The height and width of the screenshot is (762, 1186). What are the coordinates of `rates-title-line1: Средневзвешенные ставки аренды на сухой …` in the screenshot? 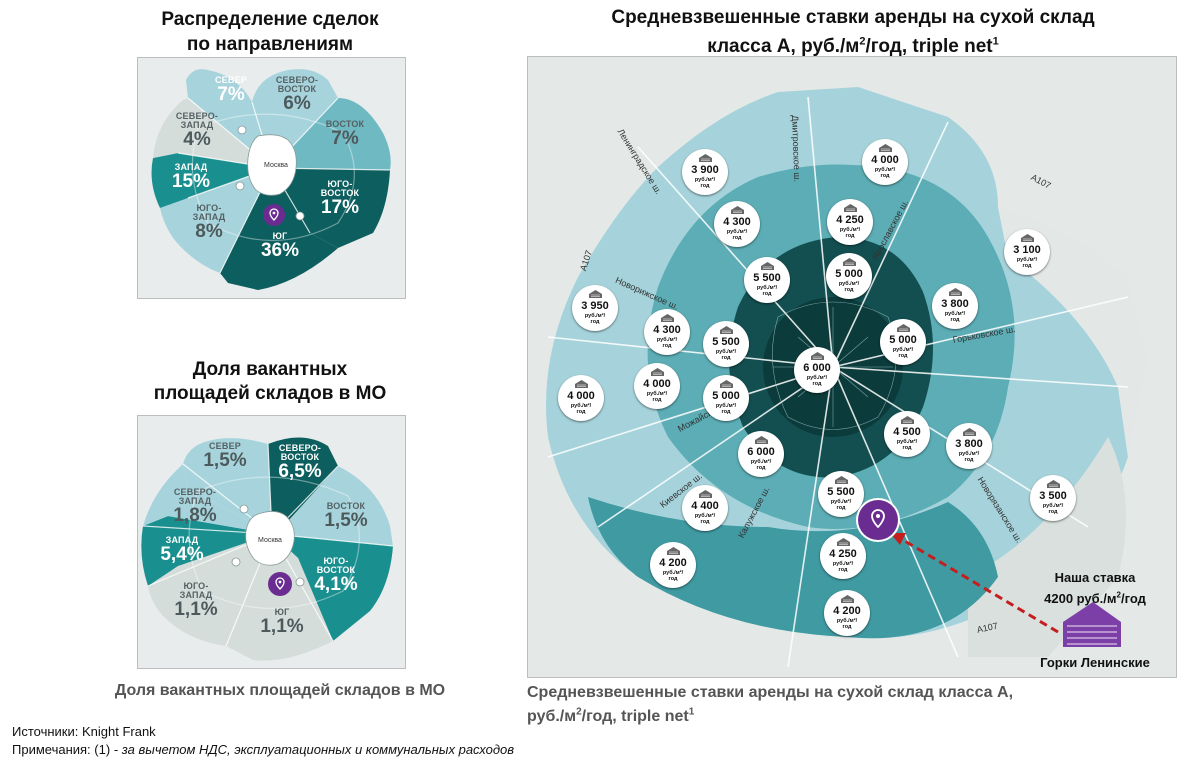 It's located at (853, 17).